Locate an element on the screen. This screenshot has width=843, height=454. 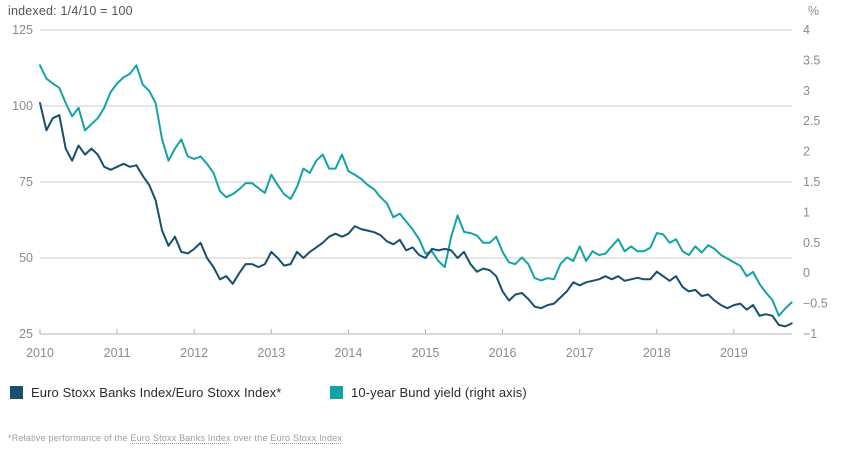
right-tick-label: 0 is located at coordinates (806, 273).